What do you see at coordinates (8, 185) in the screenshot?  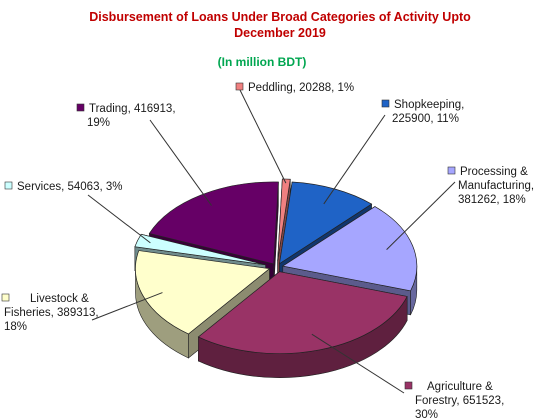 I see `label-key-services` at bounding box center [8, 185].